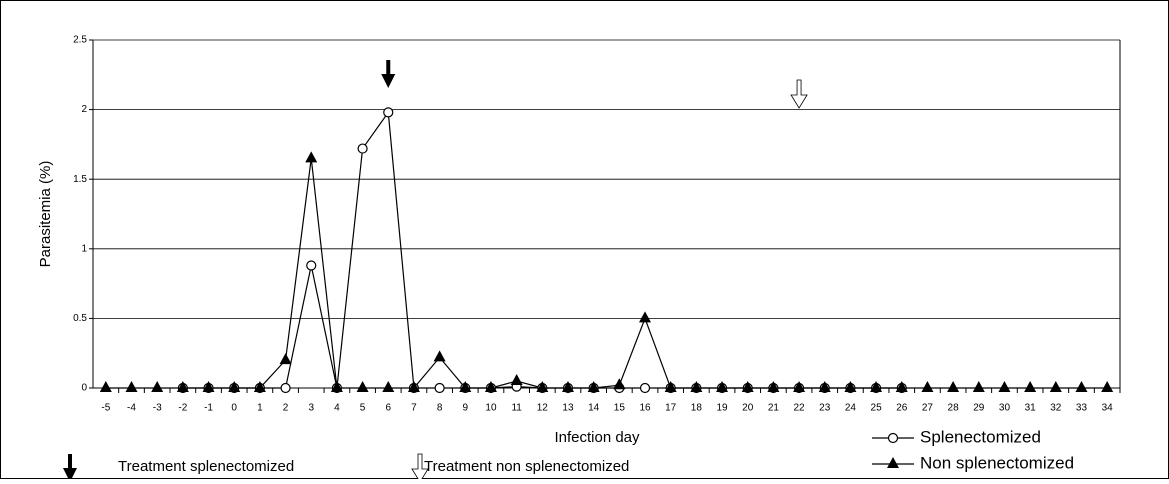 The width and height of the screenshot is (1169, 484). What do you see at coordinates (774, 408) in the screenshot?
I see `x-tick-label: 21` at bounding box center [774, 408].